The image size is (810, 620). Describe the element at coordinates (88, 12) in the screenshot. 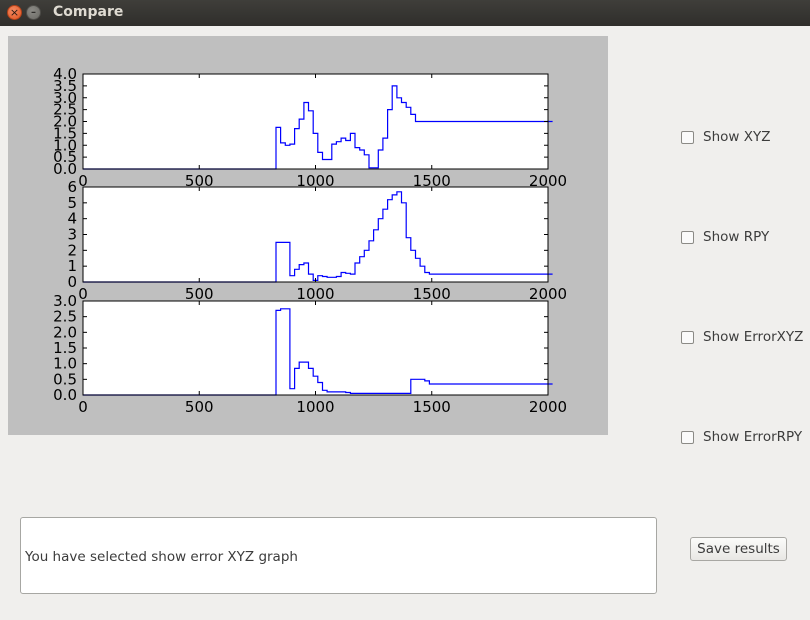

I see `window-title: Compare` at that location.